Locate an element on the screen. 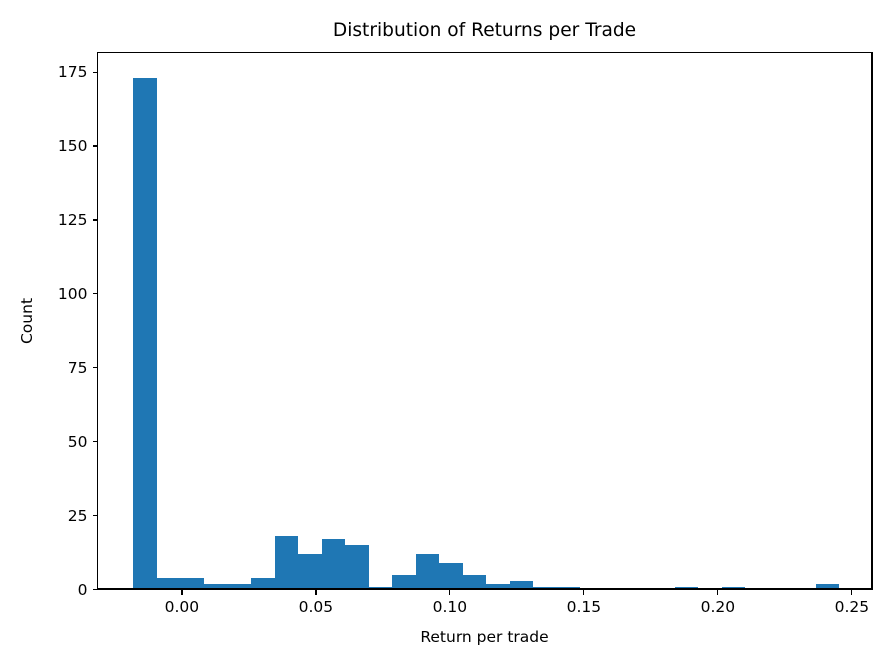 The width and height of the screenshot is (896, 672). right-spine is located at coordinates (872, 321).